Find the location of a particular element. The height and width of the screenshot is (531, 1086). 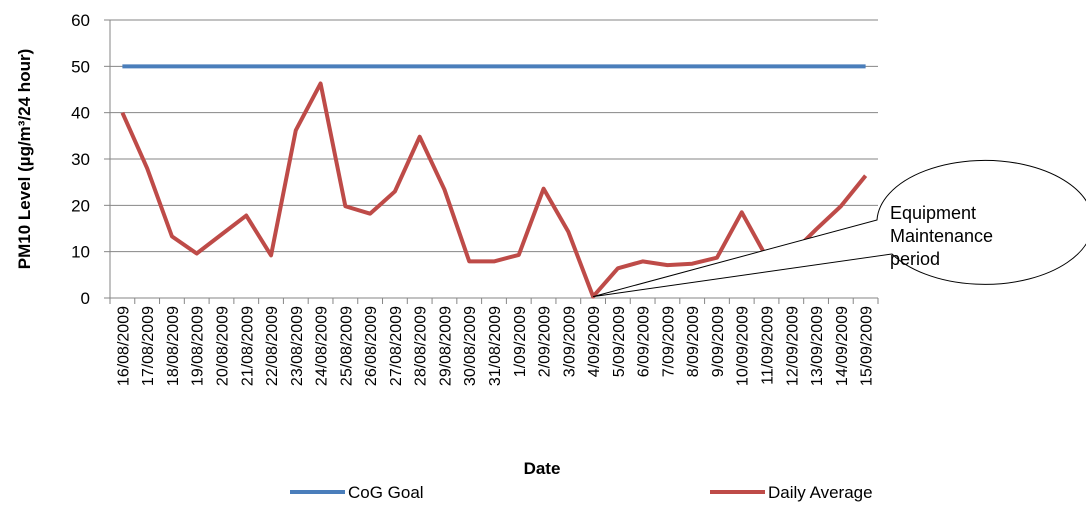

x-axis-label: Date is located at coordinates (542, 468).